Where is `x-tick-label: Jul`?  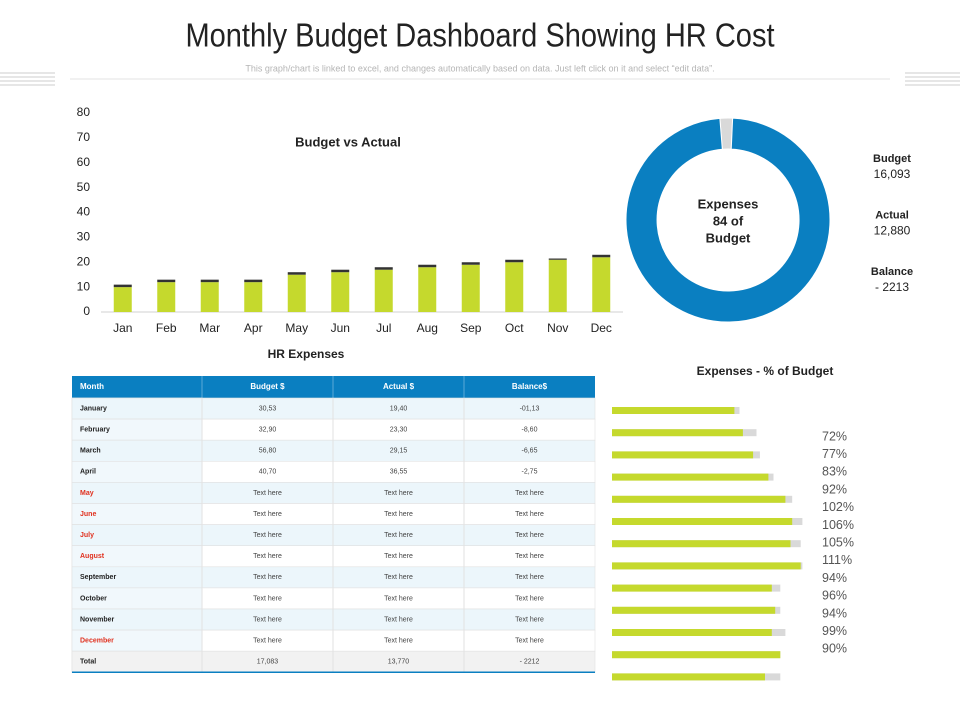 x-tick-label: Jul is located at coordinates (383, 328).